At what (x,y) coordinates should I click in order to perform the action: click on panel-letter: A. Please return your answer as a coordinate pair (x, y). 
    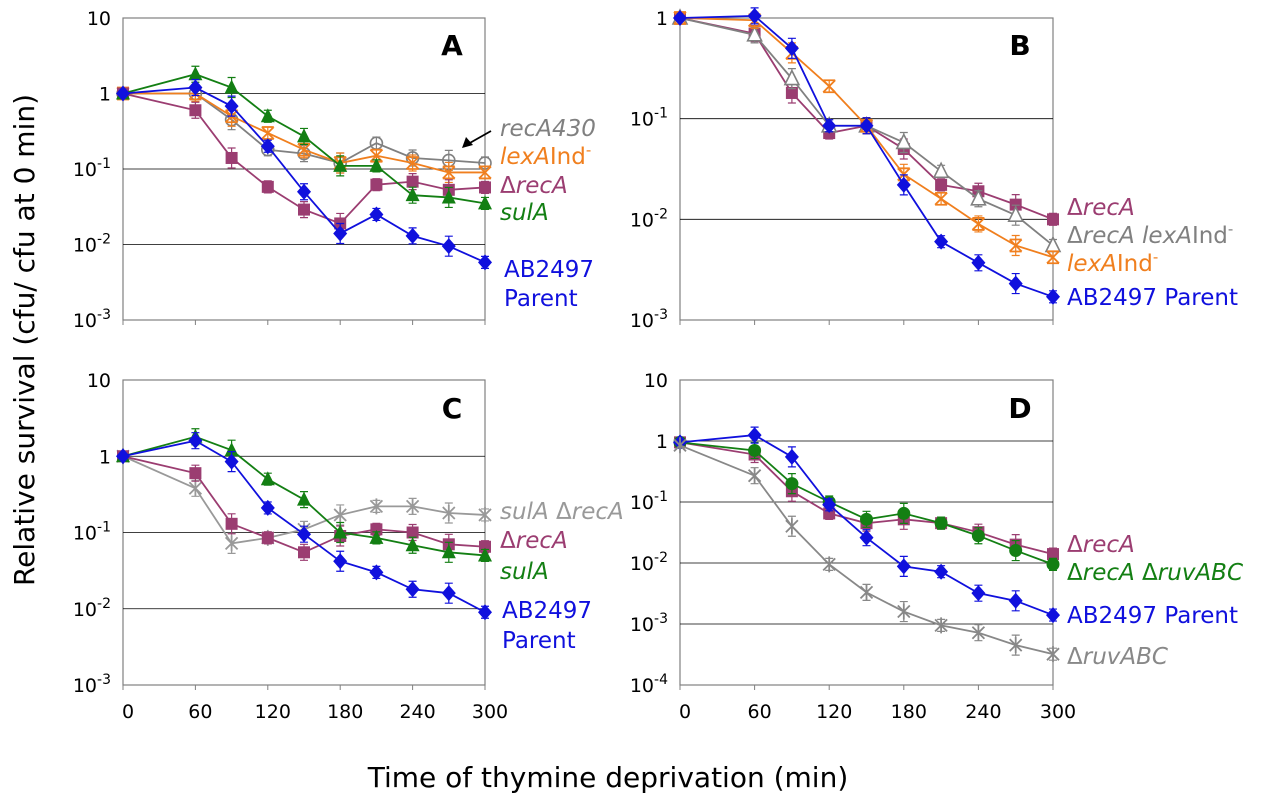
    Looking at the image, I should click on (452, 45).